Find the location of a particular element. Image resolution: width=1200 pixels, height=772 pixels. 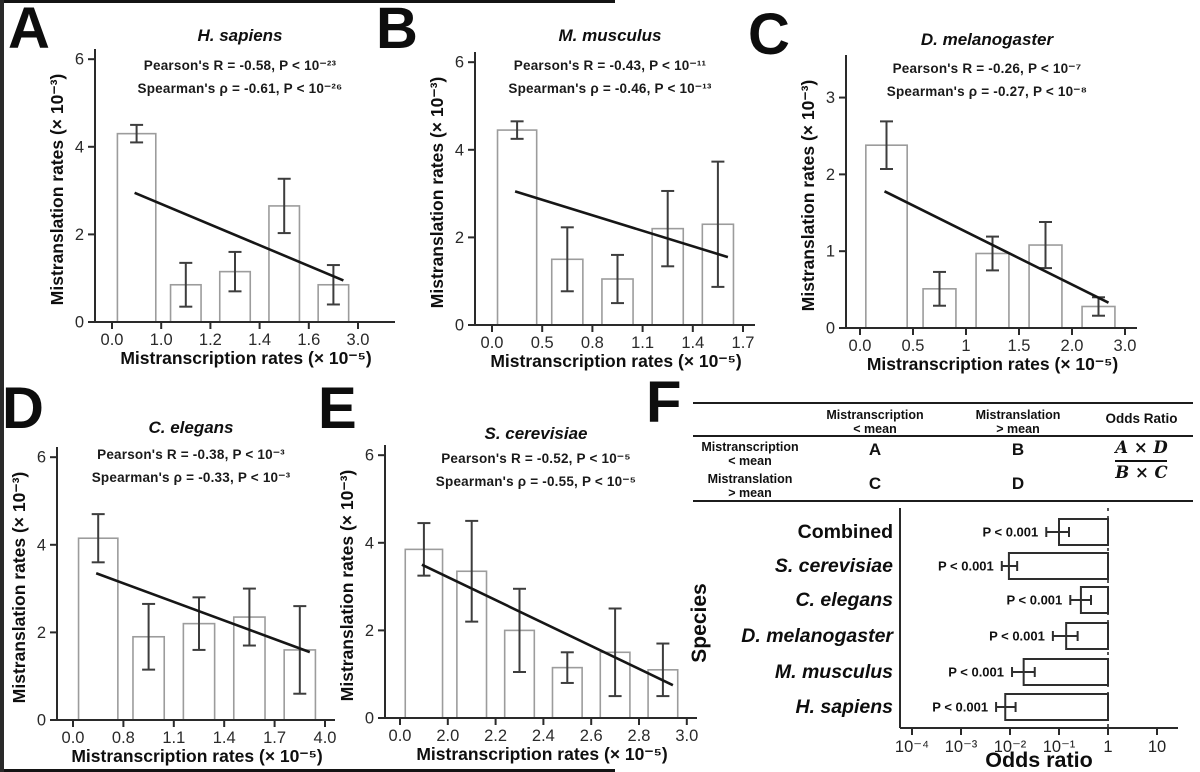

panel-d-title: C. elegans is located at coordinates (191, 427).